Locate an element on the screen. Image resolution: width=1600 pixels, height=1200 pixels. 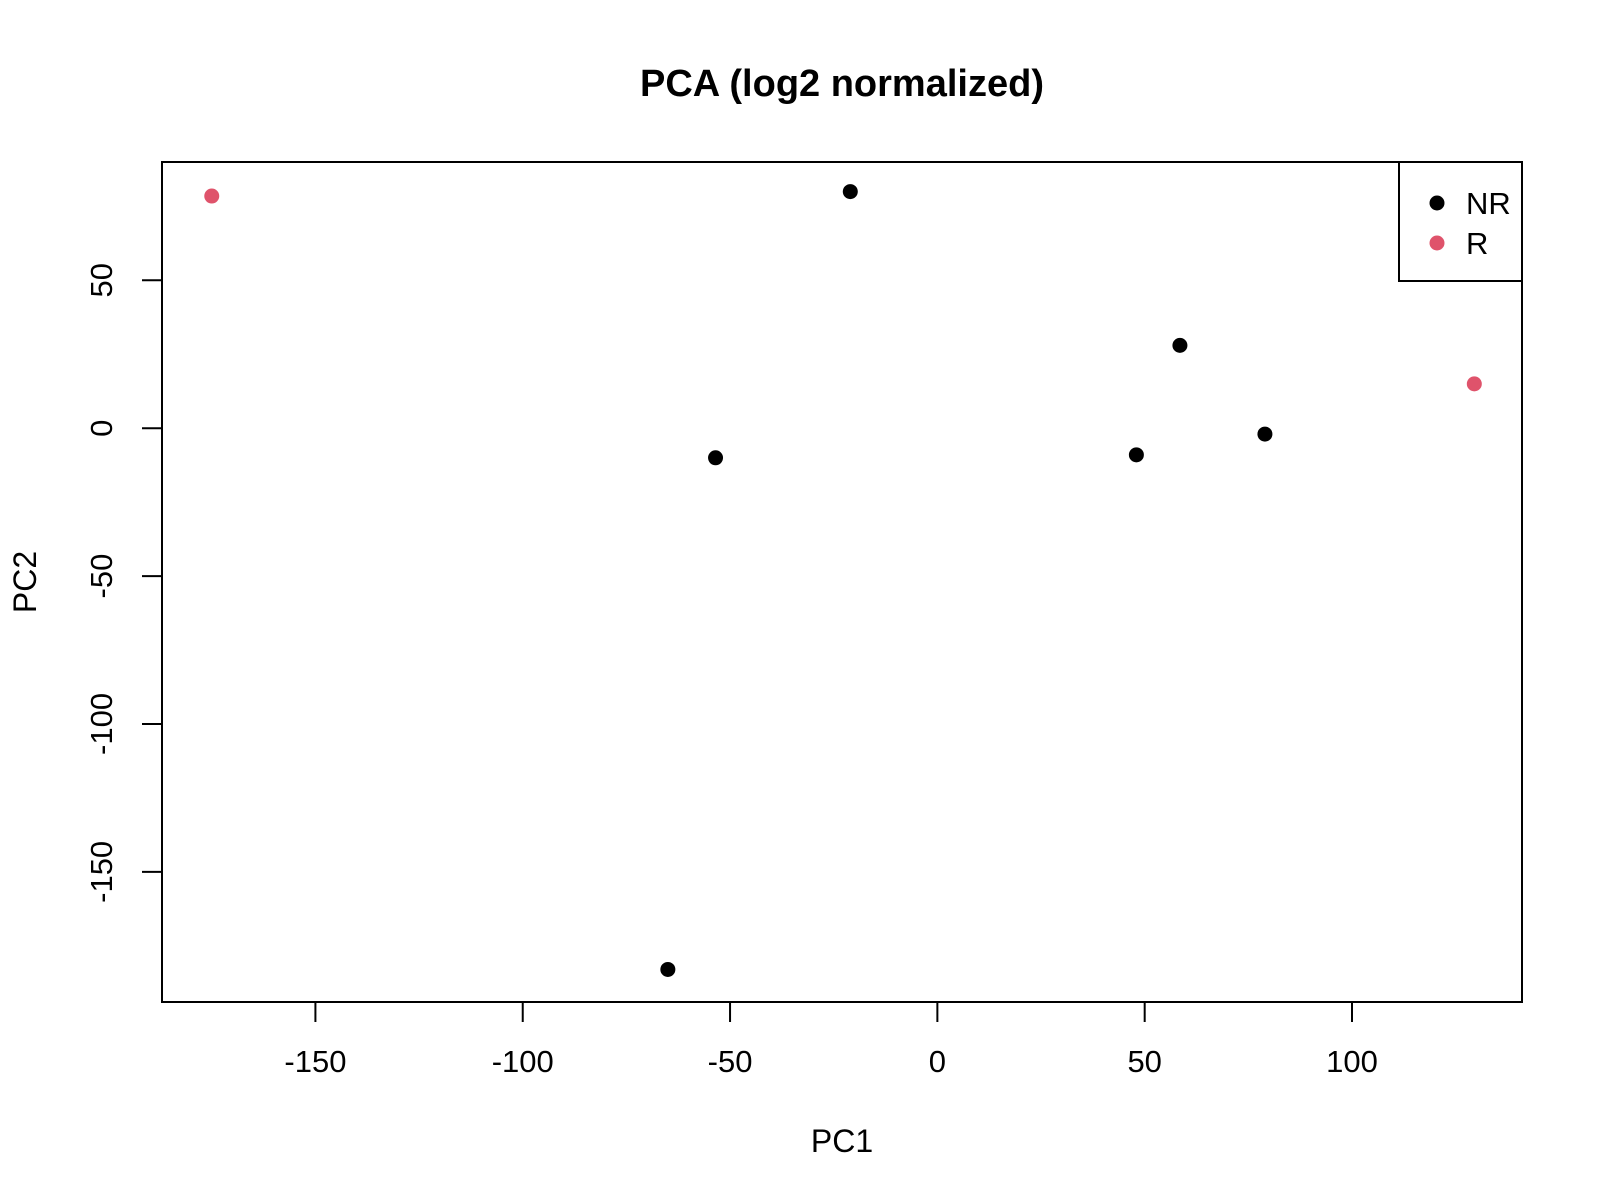
x-tick-label: 0 is located at coordinates (937, 1061).